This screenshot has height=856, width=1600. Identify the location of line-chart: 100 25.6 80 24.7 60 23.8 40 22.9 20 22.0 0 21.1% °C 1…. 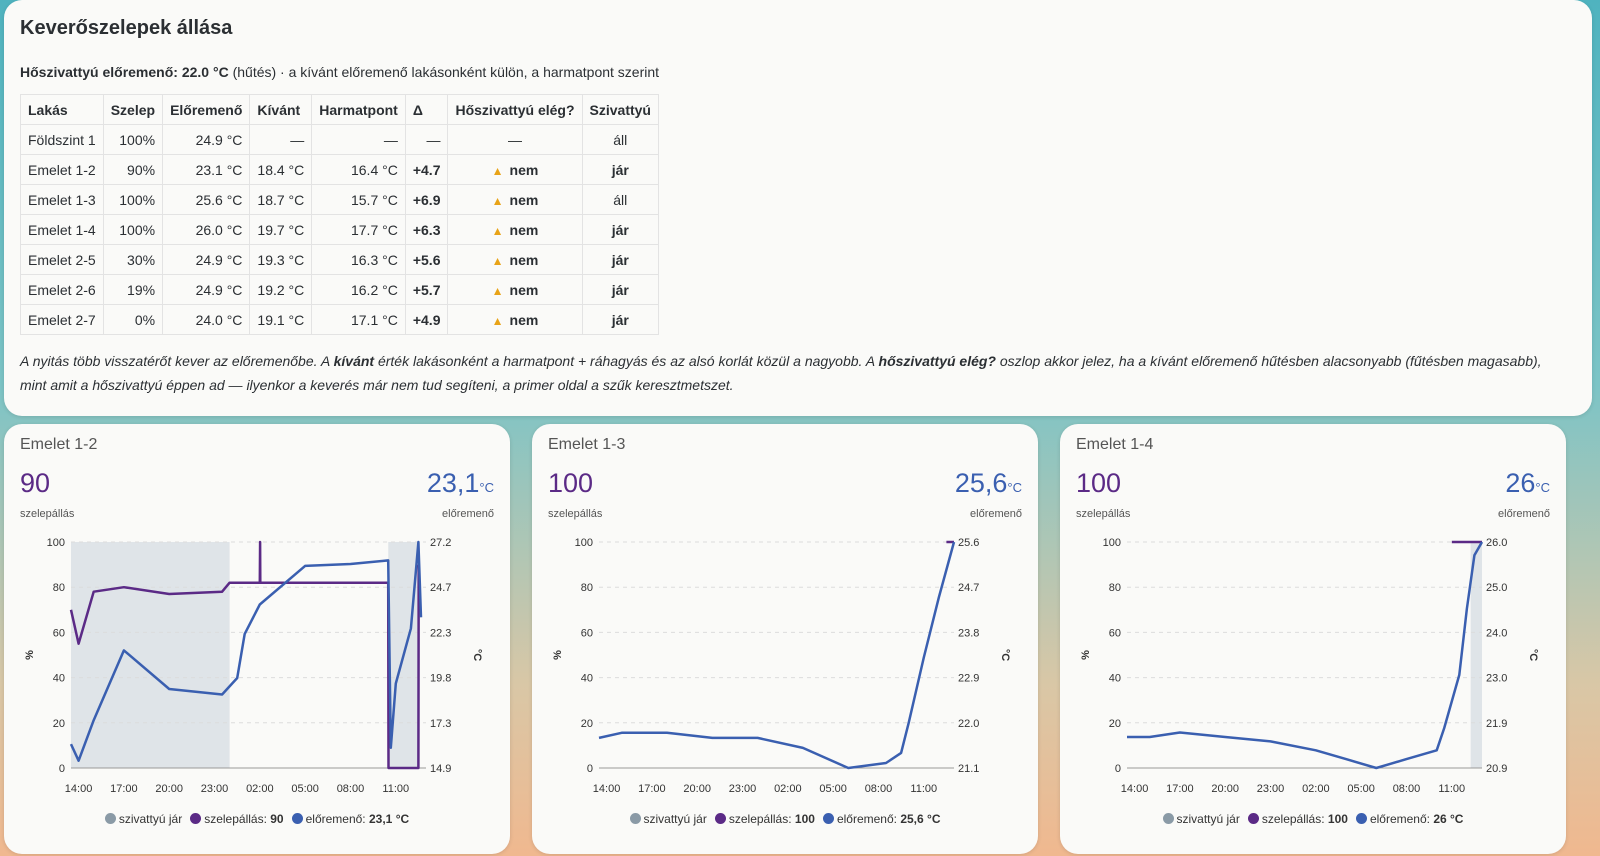
(781, 666).